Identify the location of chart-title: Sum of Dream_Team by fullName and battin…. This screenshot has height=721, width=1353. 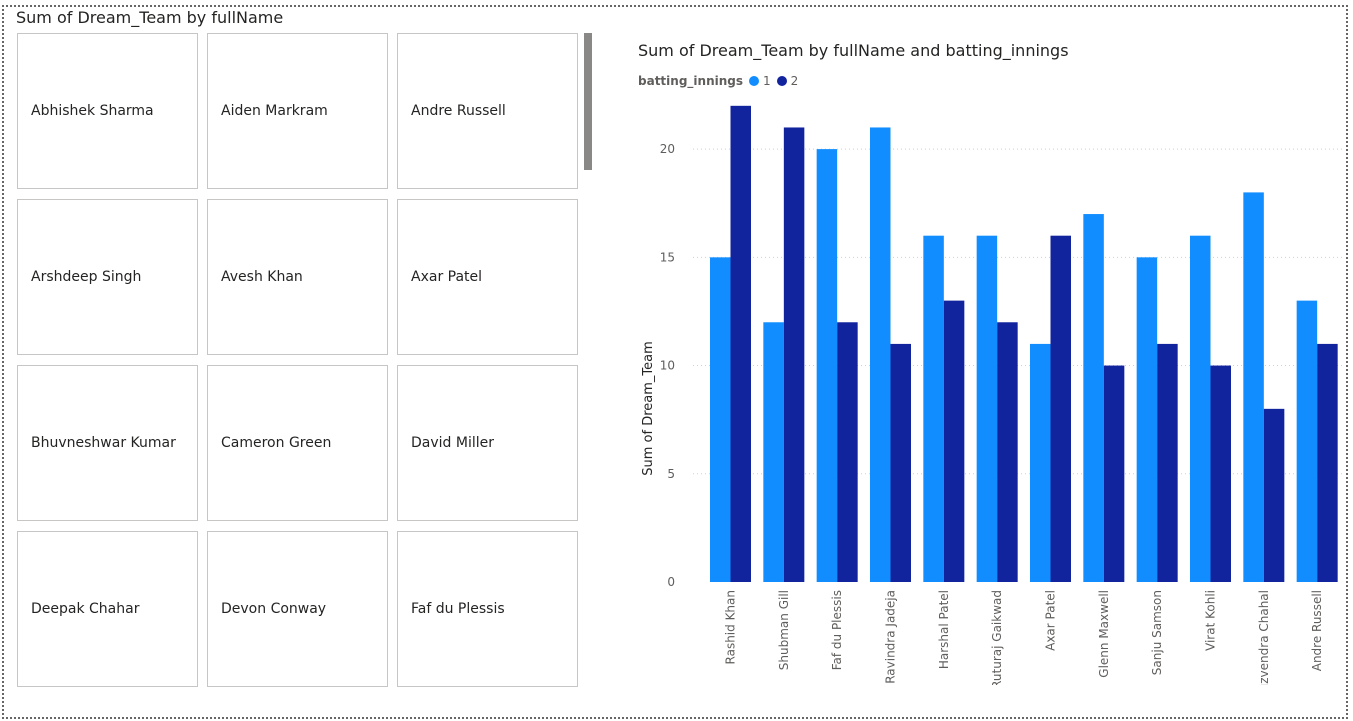
(853, 50).